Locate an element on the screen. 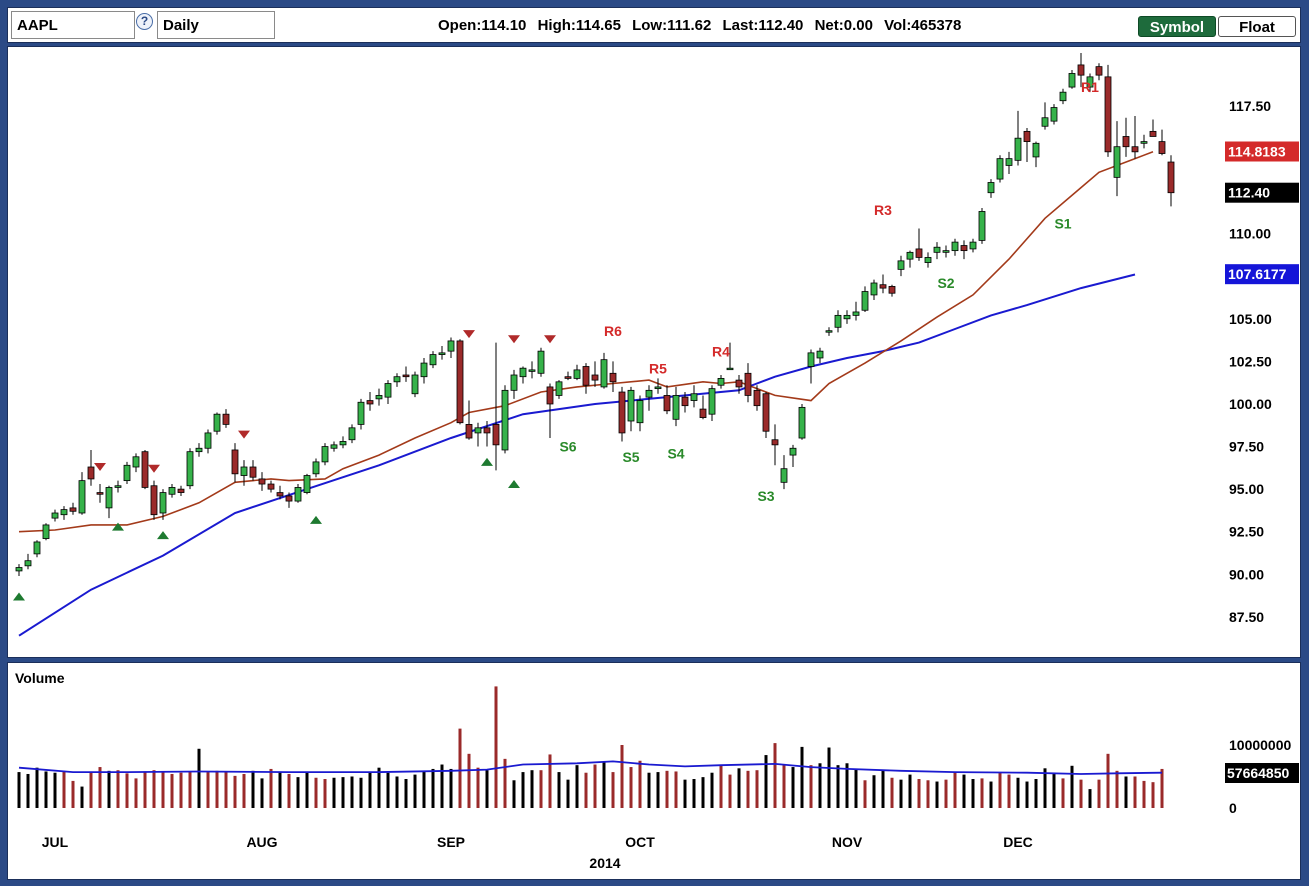 This screenshot has height=886, width=1309. last-price-label: 112.40 is located at coordinates (1249, 193).